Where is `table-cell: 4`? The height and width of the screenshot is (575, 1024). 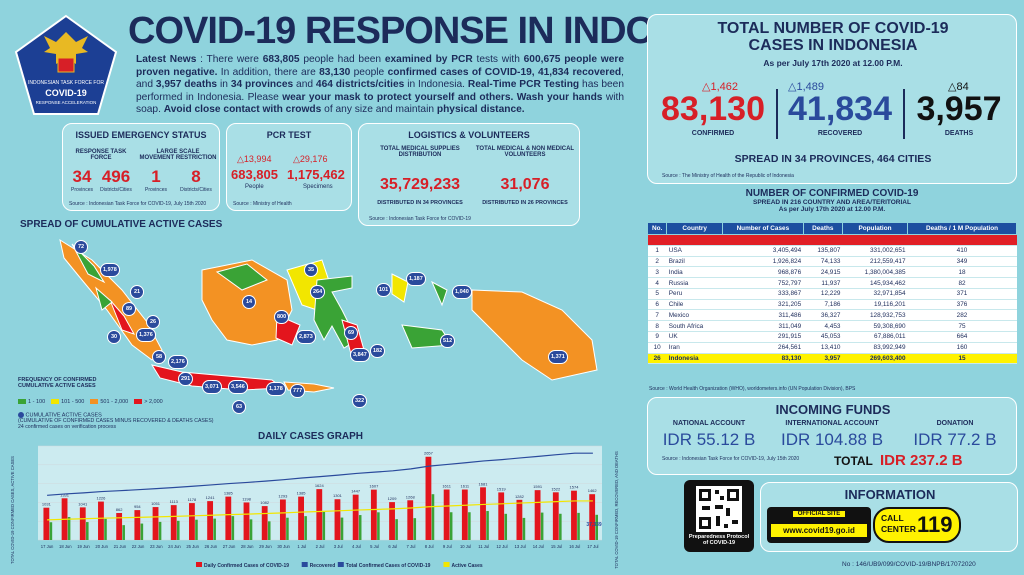 table-cell: 4 is located at coordinates (657, 283).